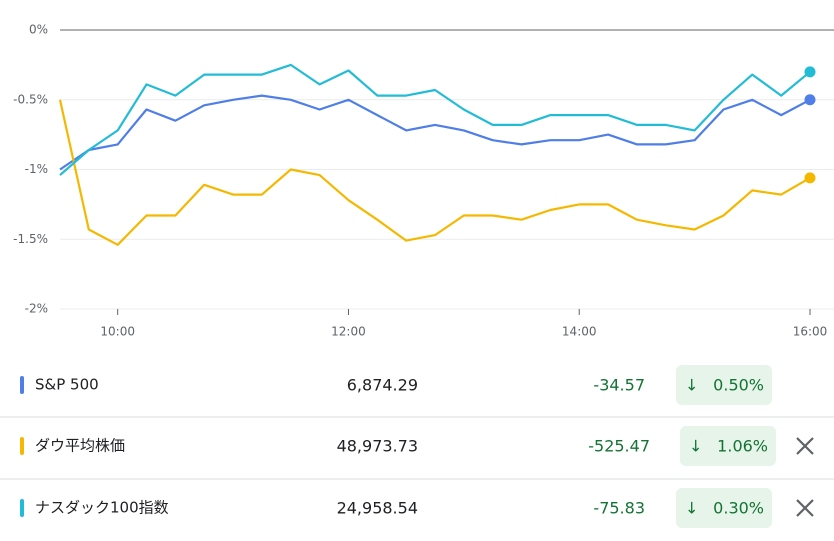 Image resolution: width=834 pixels, height=541 pixels. I want to click on change: -525.47, so click(619, 446).